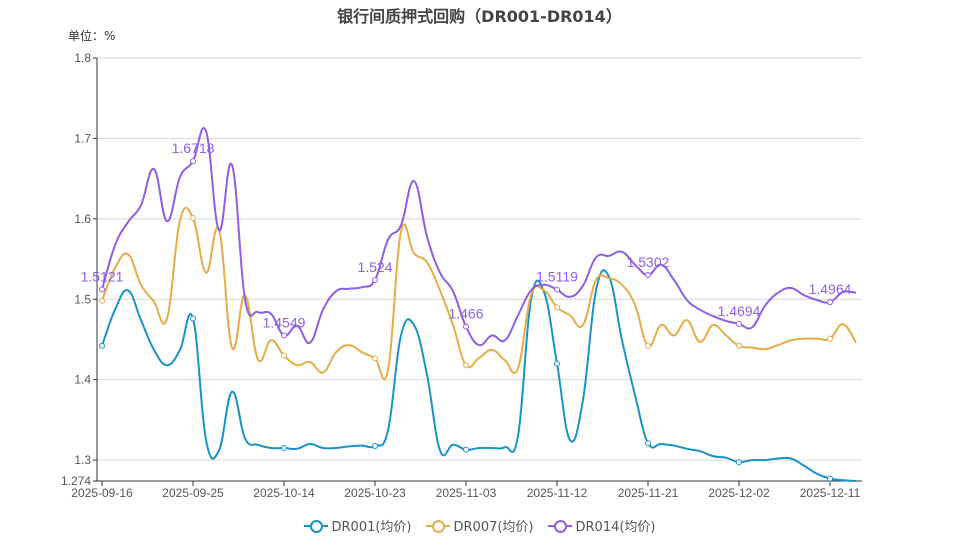 The width and height of the screenshot is (959, 539). What do you see at coordinates (371, 527) in the screenshot?
I see `legend-label: DR001(均价)` at bounding box center [371, 527].